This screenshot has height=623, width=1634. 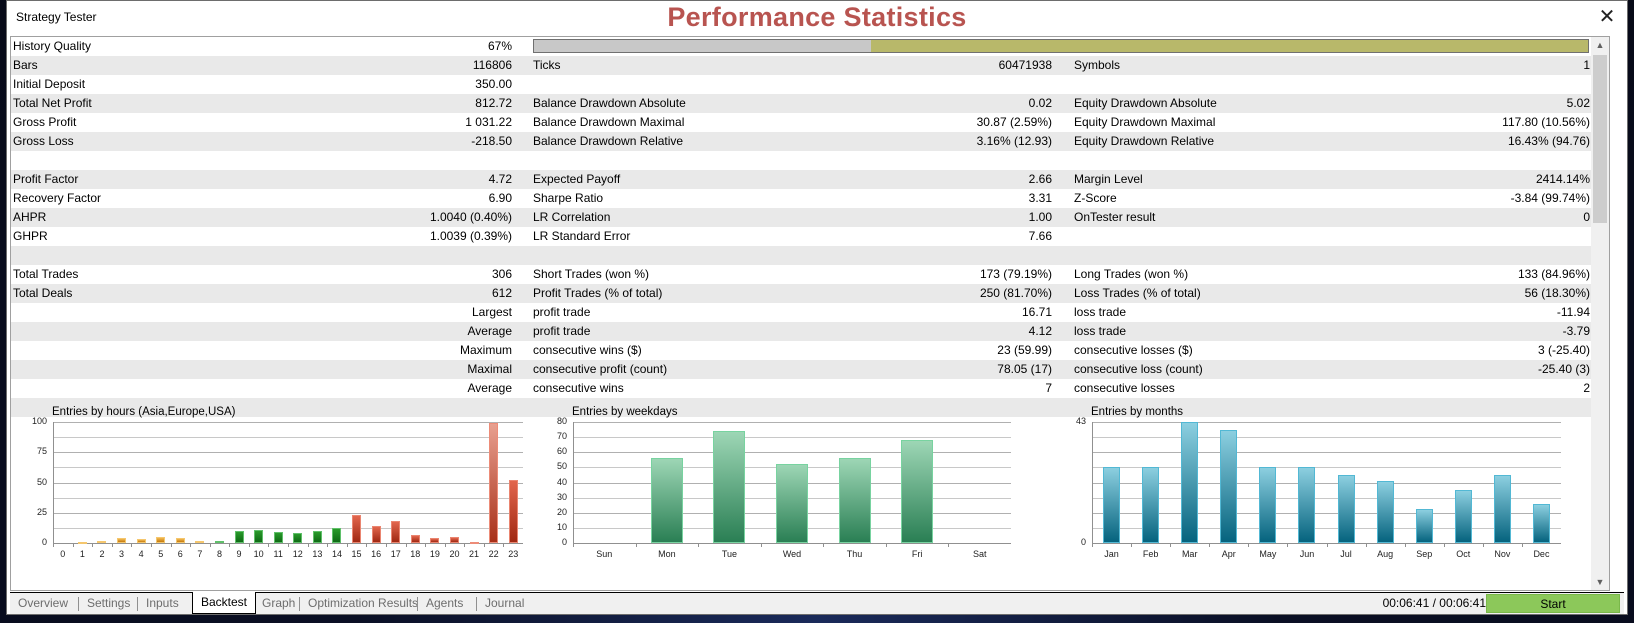 I want to click on history-quality-bar-empty, so click(x=703, y=46).